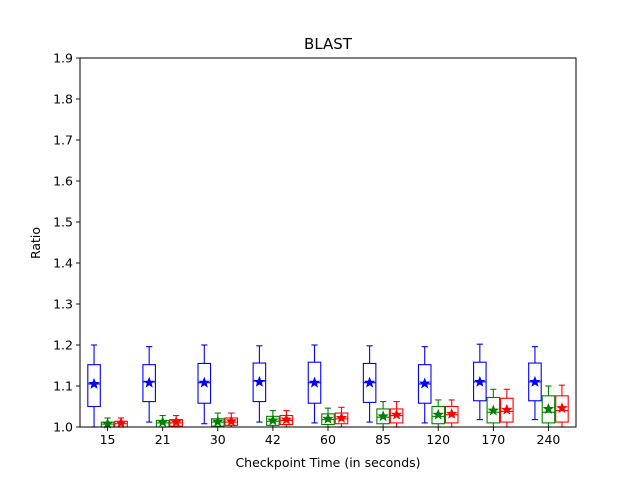  Describe the element at coordinates (163, 439) in the screenshot. I see `x-tick-label: 21` at that location.